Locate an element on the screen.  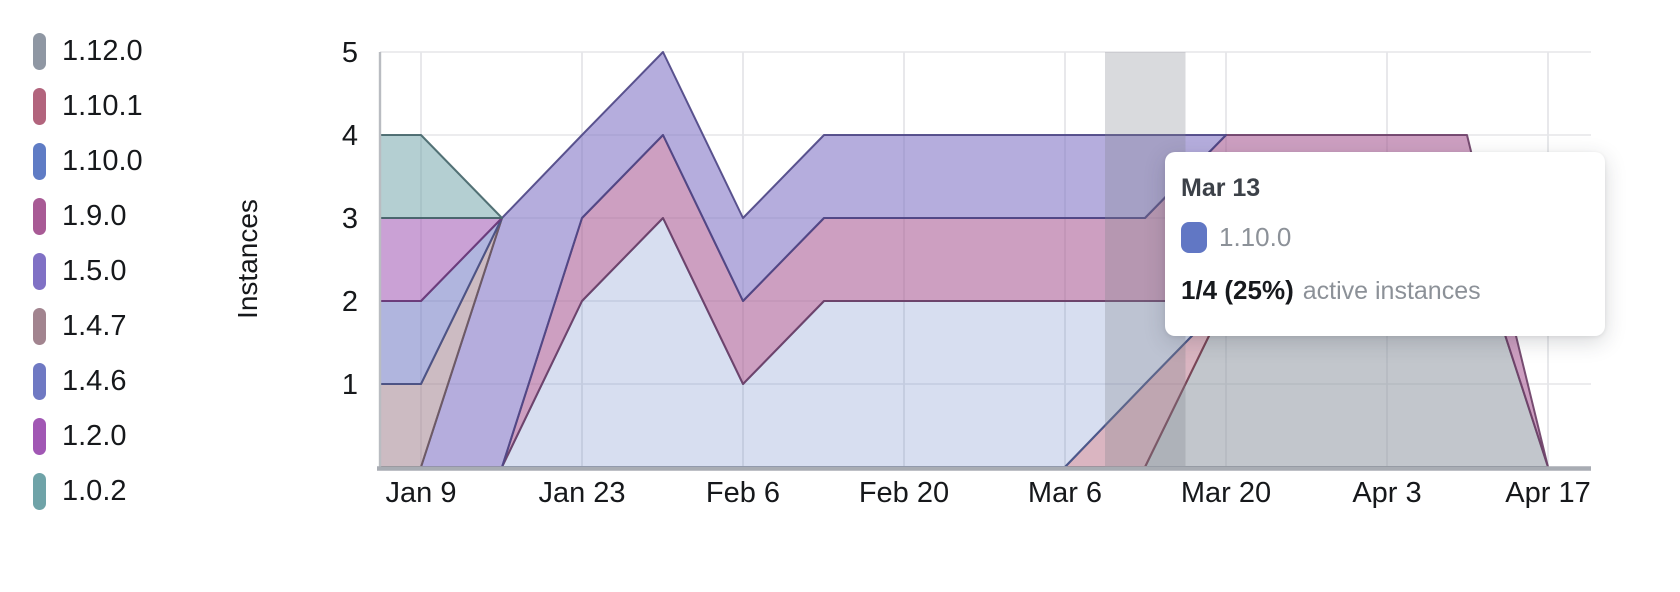
legend-item-label: 1.4.7 is located at coordinates (94, 325).